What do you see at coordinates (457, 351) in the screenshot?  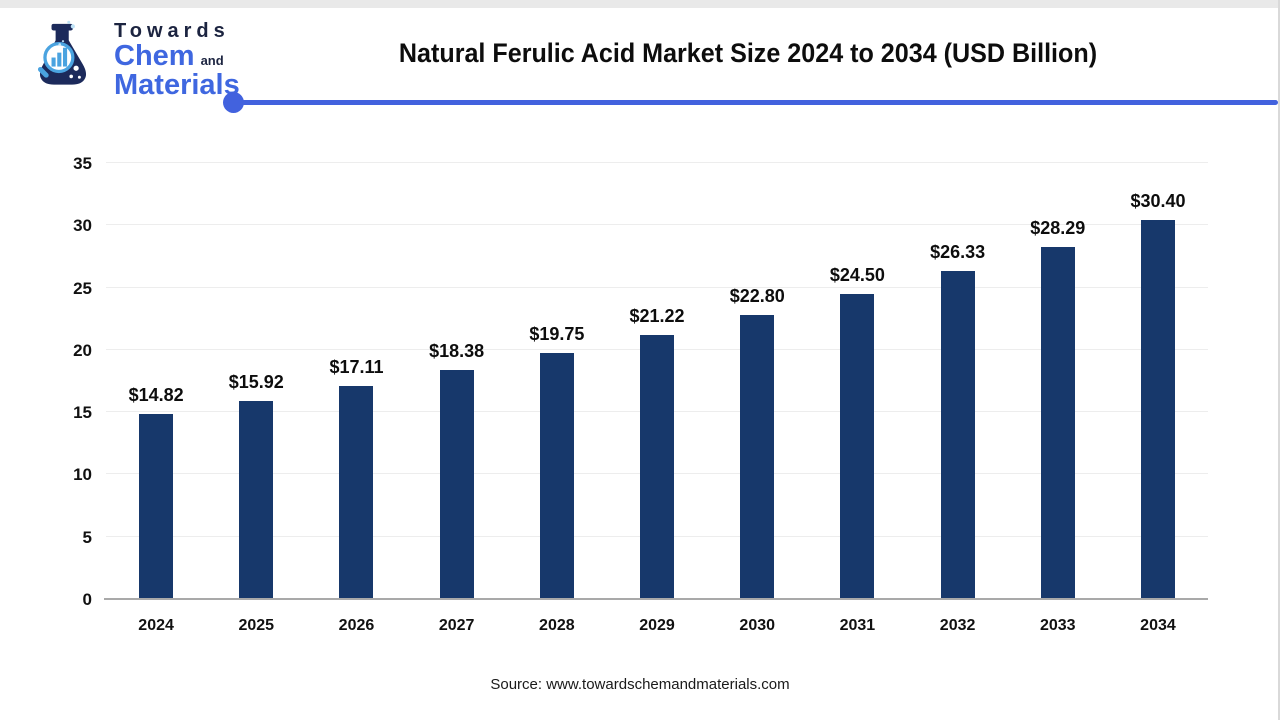 I see `value-label-2027: $18.38` at bounding box center [457, 351].